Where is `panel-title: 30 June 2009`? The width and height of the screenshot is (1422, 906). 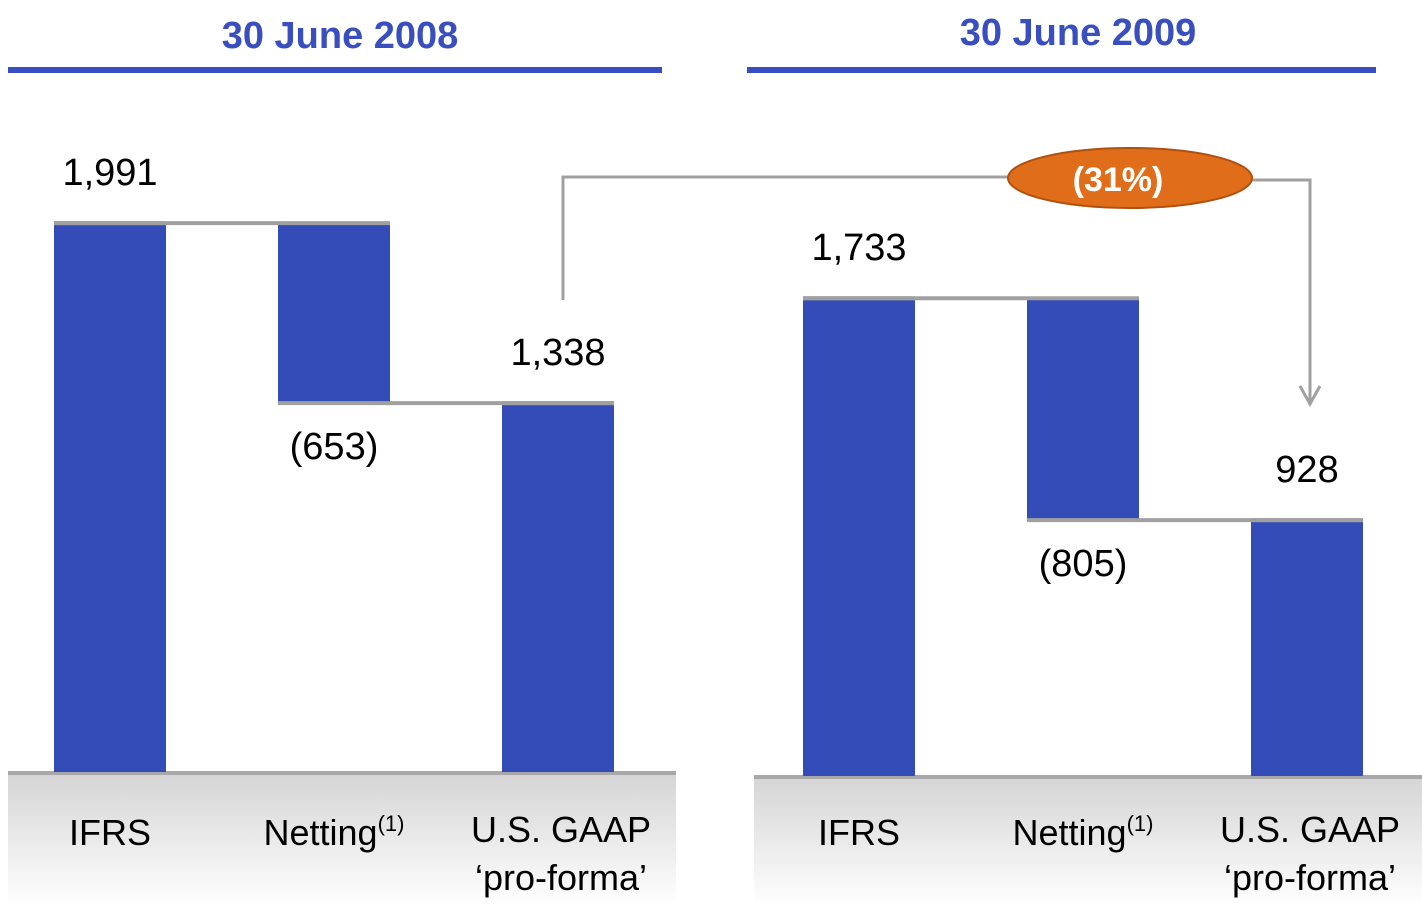
panel-title: 30 June 2009 is located at coordinates (1078, 33).